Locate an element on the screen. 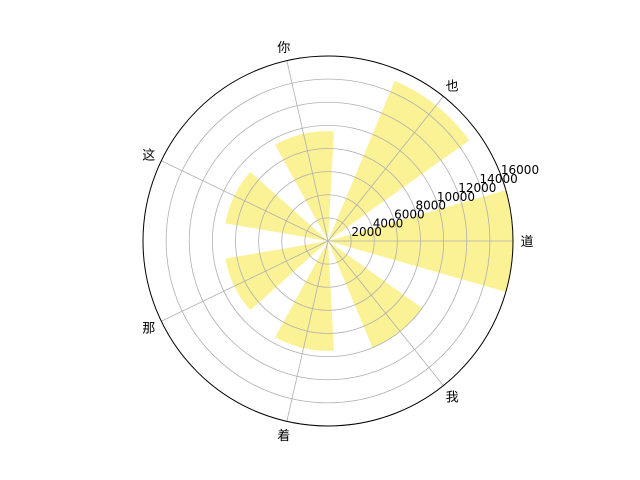 Image resolution: width=640 pixels, height=480 pixels. category-label: 道 is located at coordinates (526, 242).